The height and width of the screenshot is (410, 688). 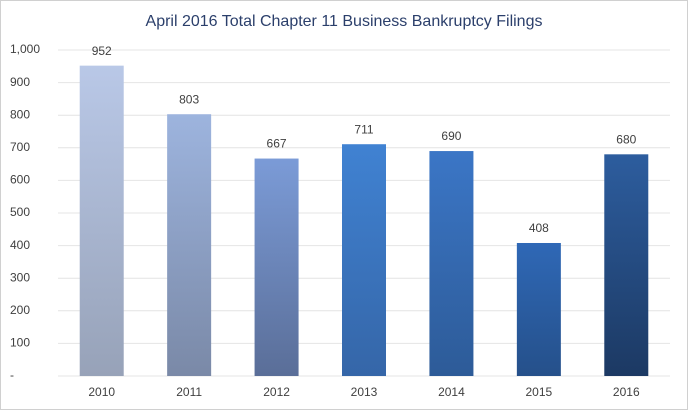 I want to click on x-tick-label: 2010, so click(x=101, y=392).